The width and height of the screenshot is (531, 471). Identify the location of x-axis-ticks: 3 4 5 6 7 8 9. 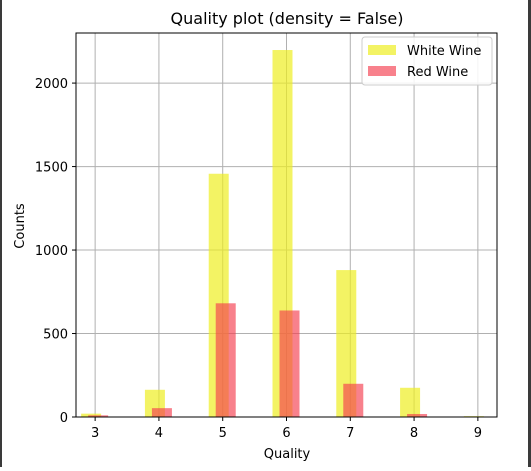
(286, 429).